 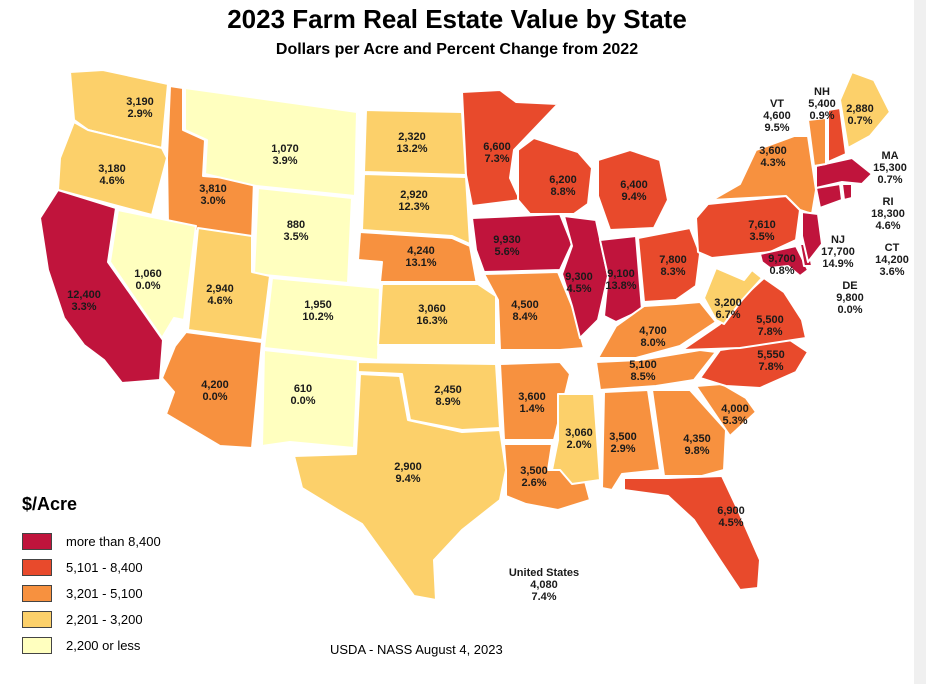 I want to click on legend-label: more than 8,400, so click(x=113, y=541).